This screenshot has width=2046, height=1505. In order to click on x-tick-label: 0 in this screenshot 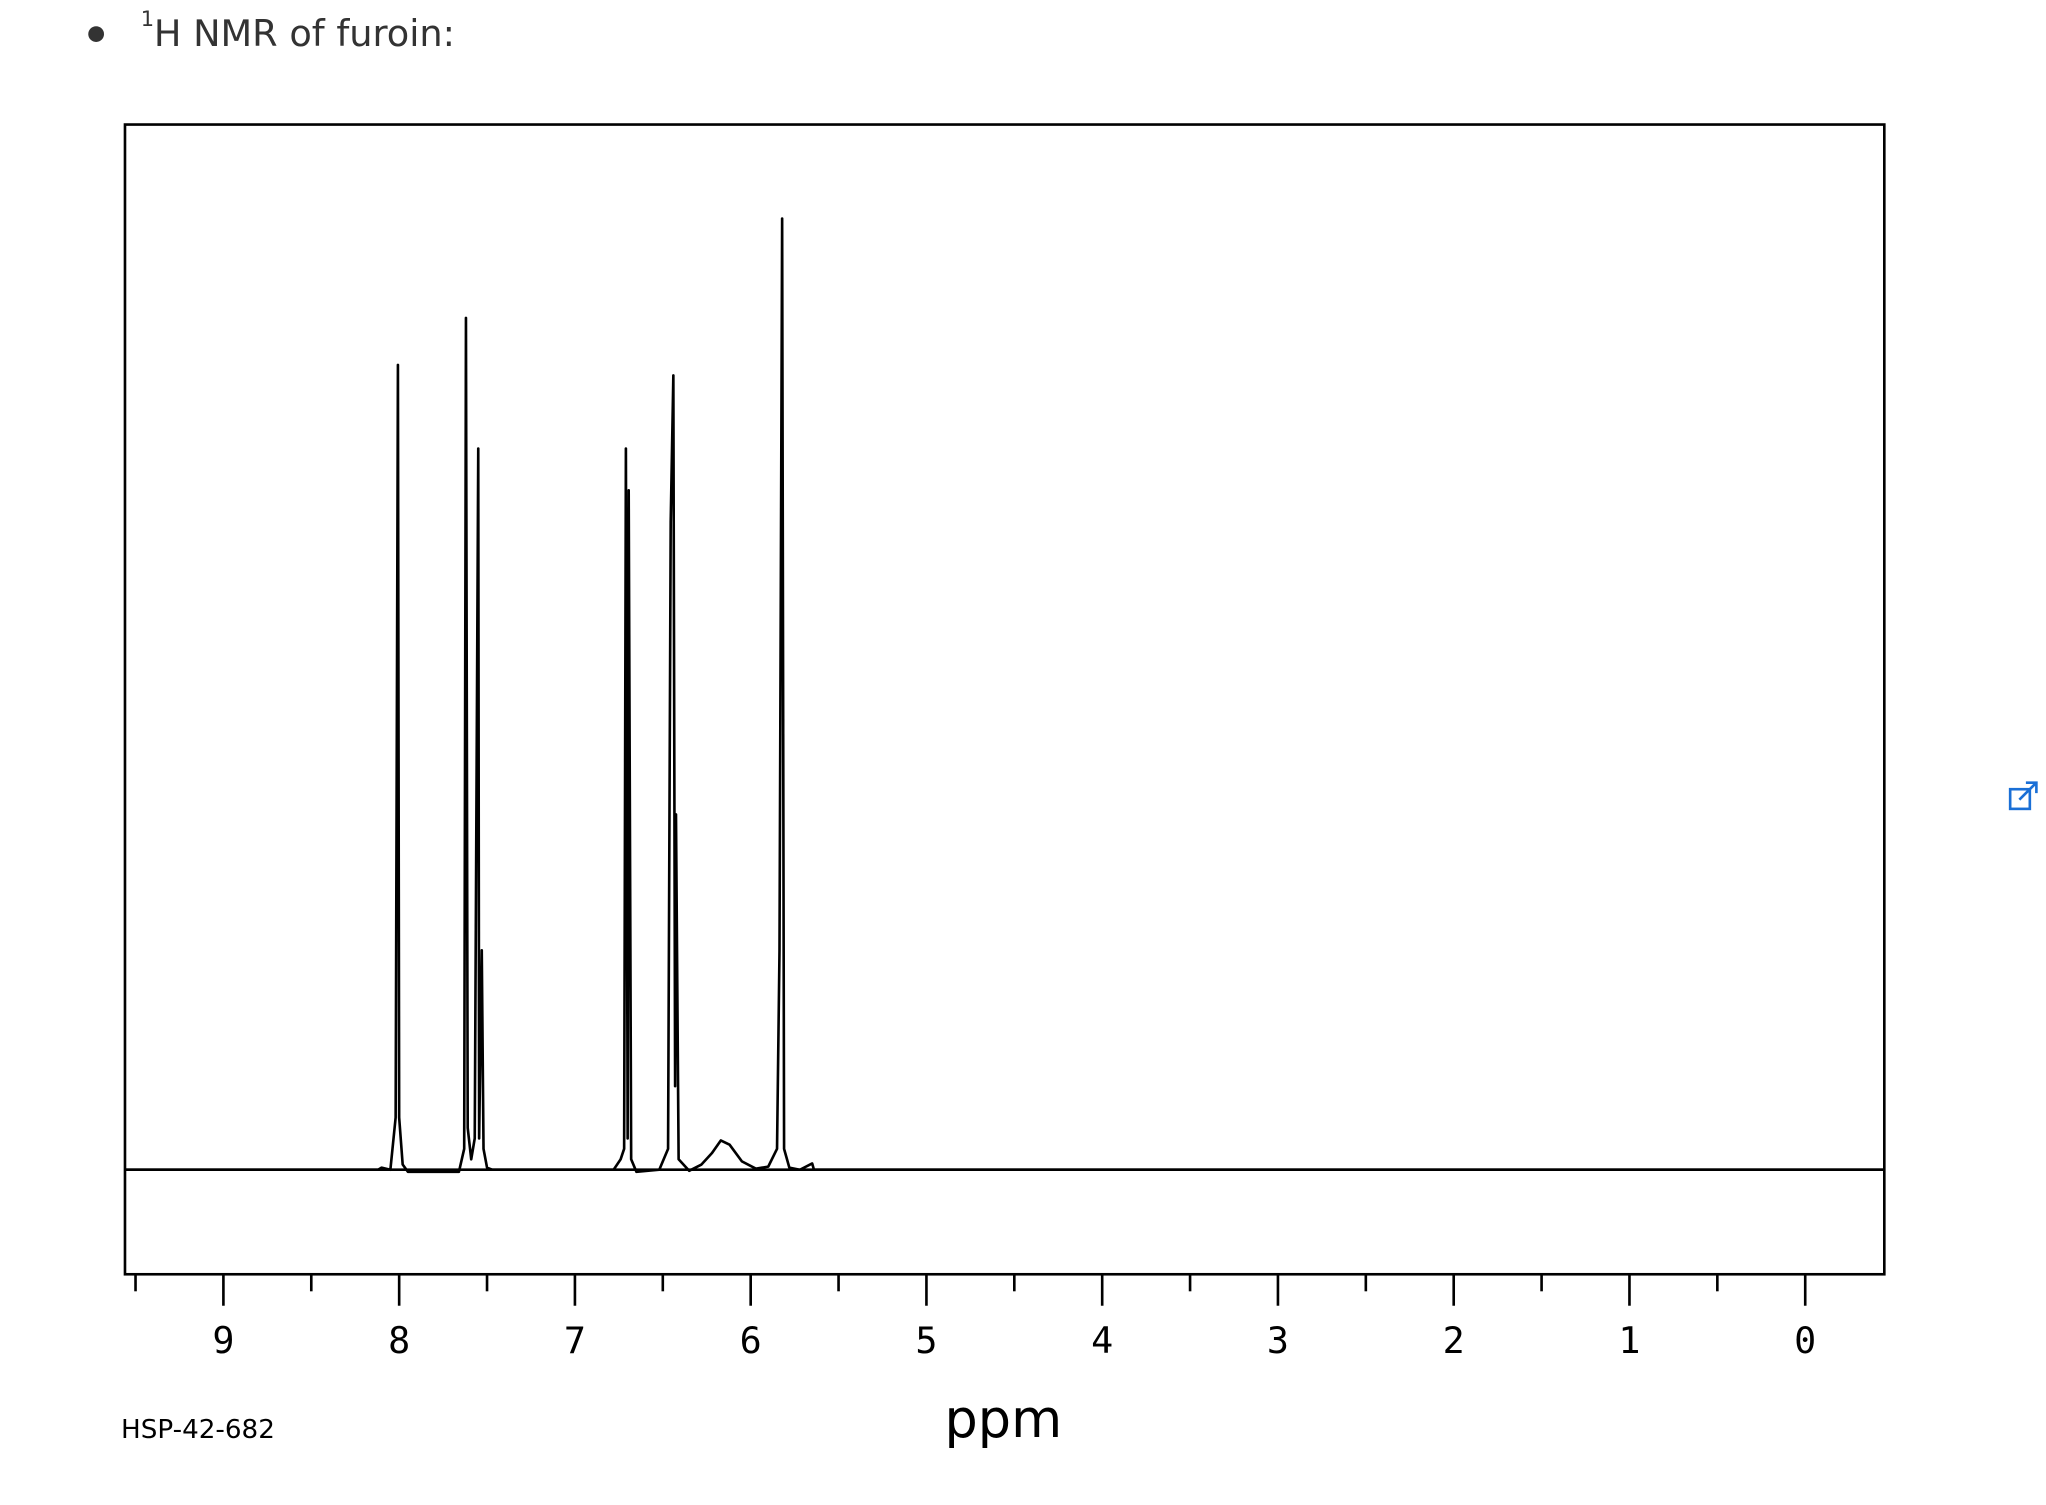, I will do `click(1805, 1340)`.